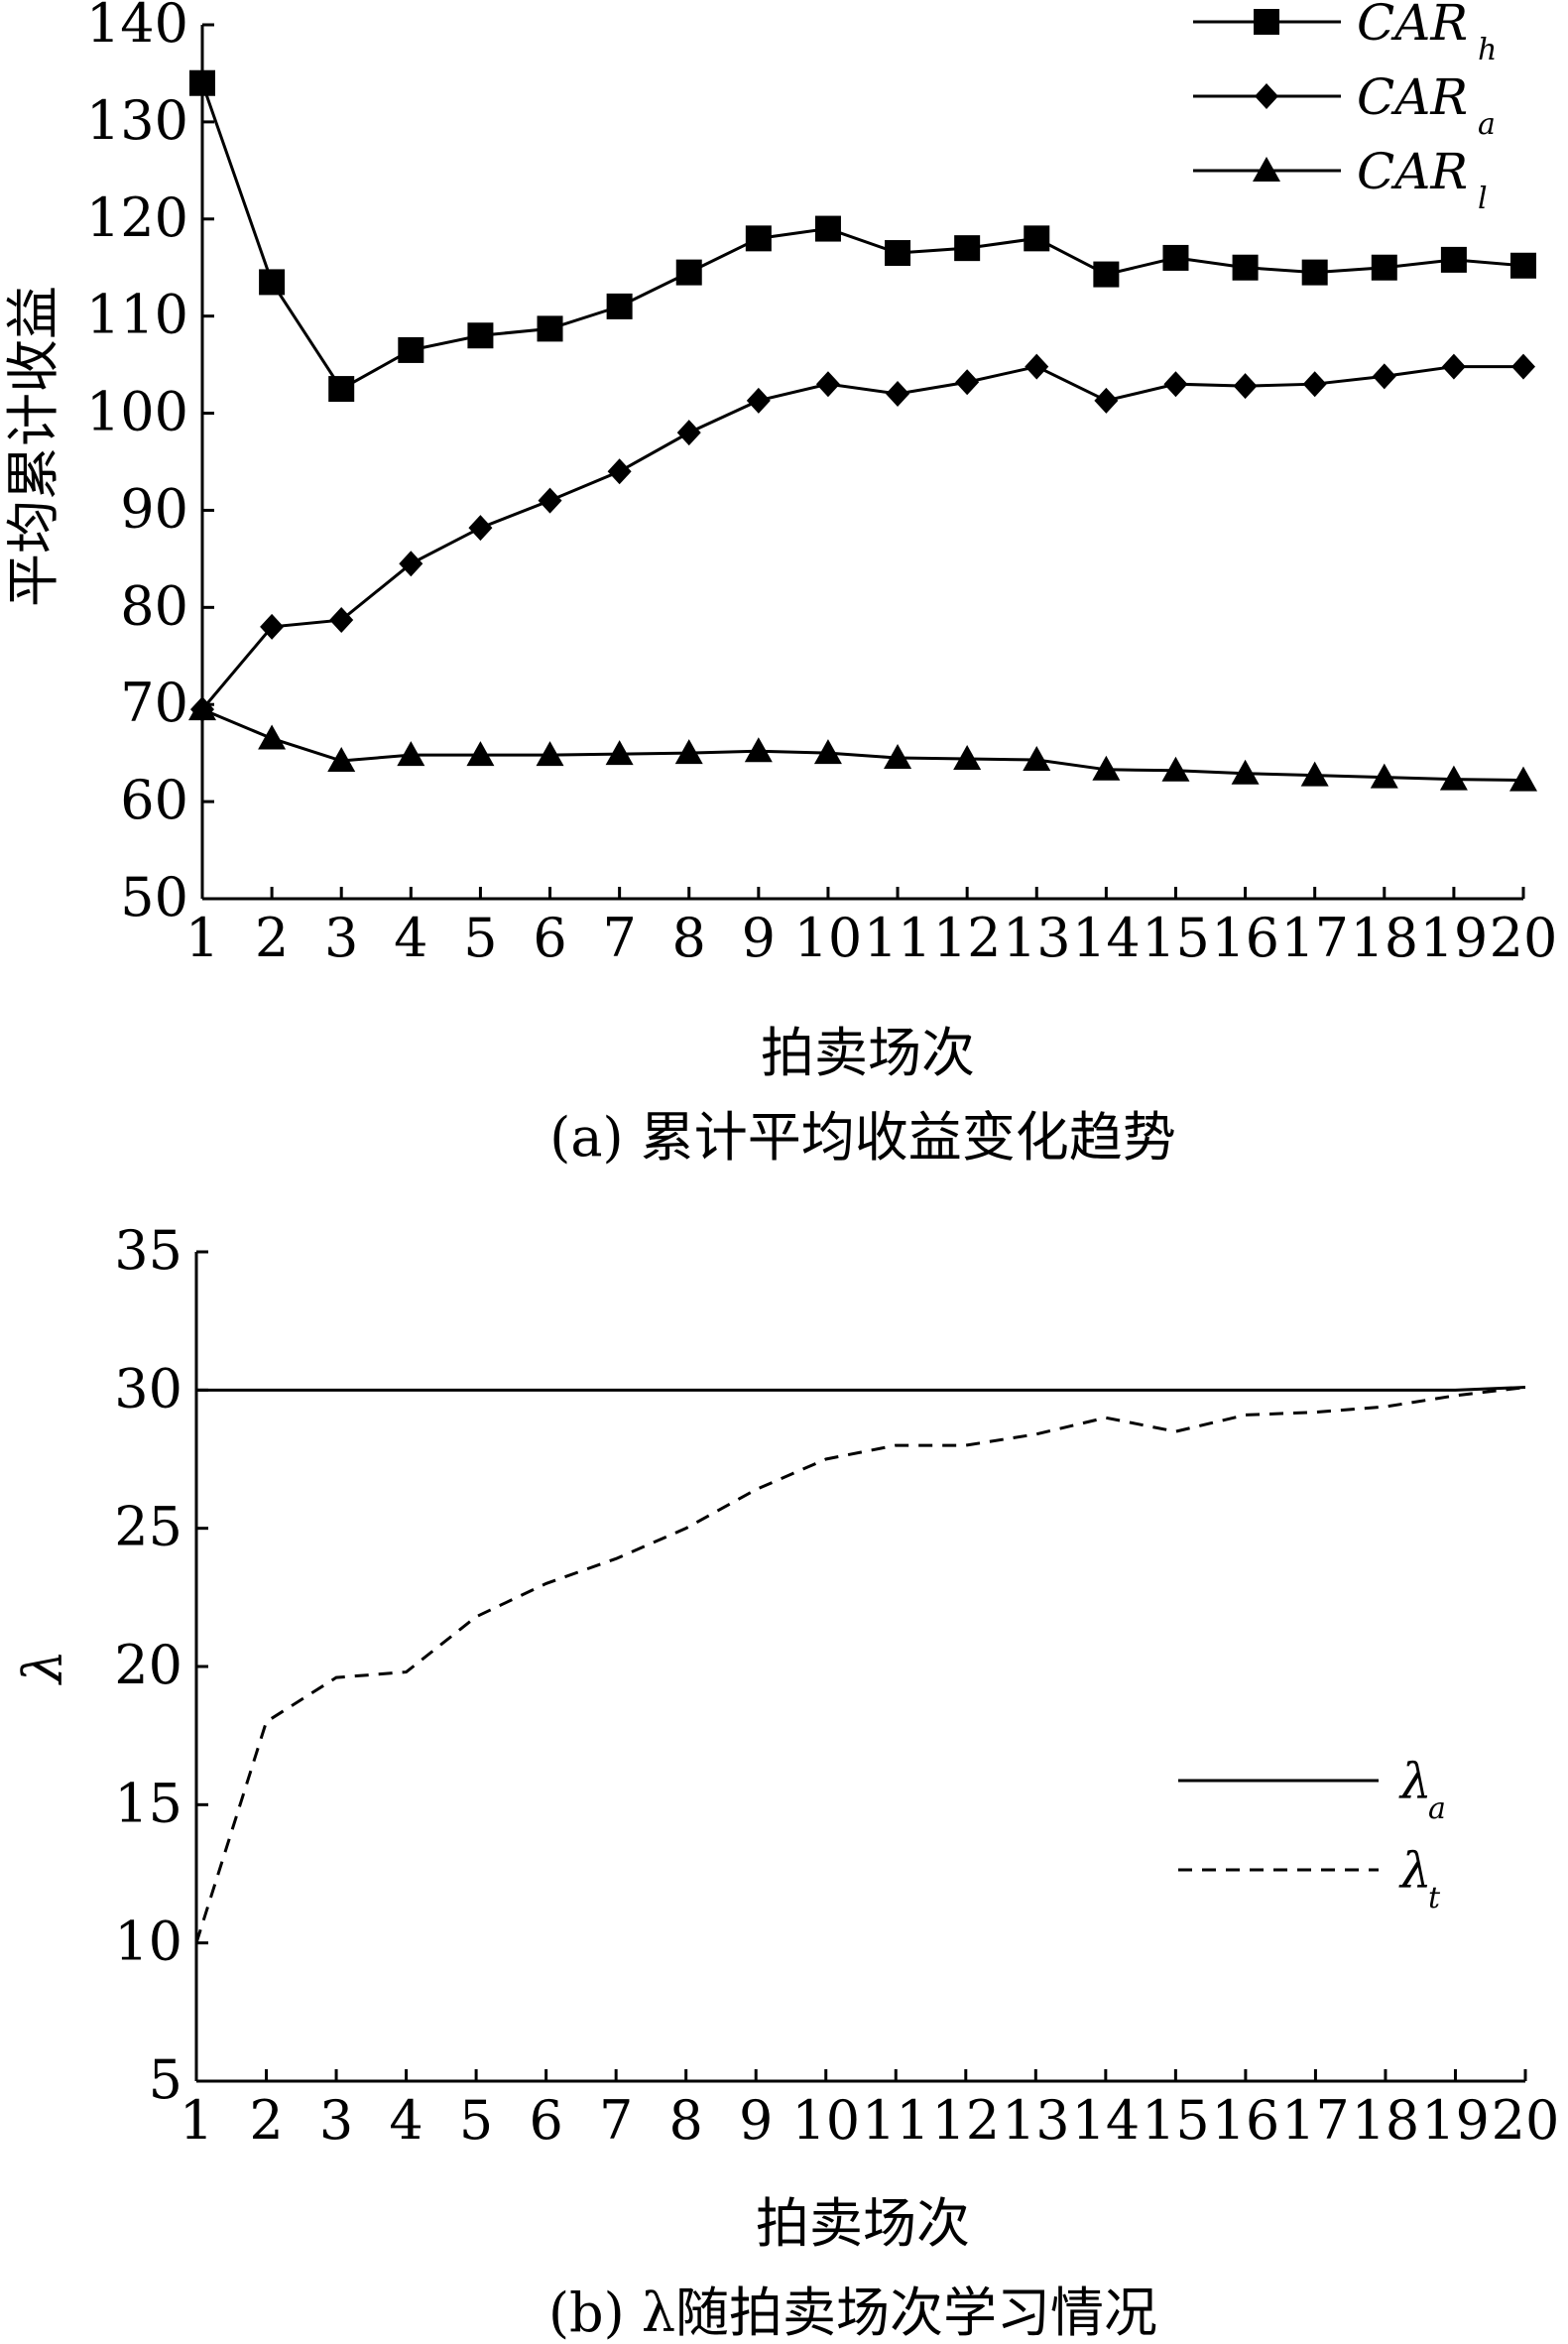  What do you see at coordinates (148, 1803) in the screenshot?
I see `chart-b-y-tick-label: 15` at bounding box center [148, 1803].